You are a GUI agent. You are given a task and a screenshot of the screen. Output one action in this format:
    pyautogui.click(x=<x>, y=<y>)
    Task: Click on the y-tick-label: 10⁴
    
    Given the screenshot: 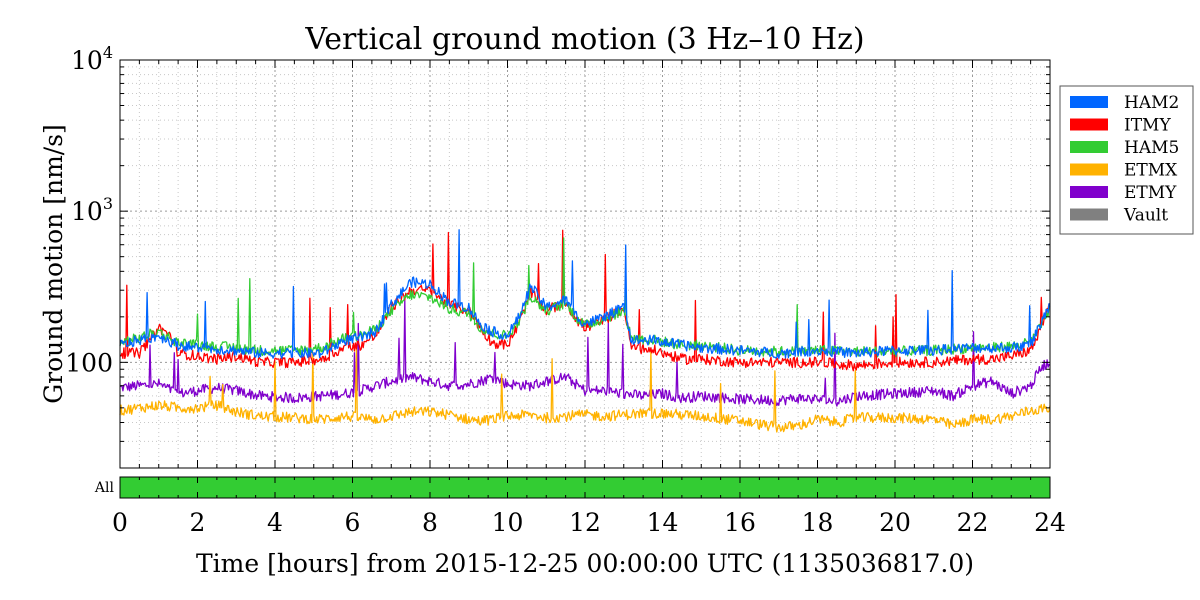 What is the action you would take?
    pyautogui.click(x=92, y=59)
    